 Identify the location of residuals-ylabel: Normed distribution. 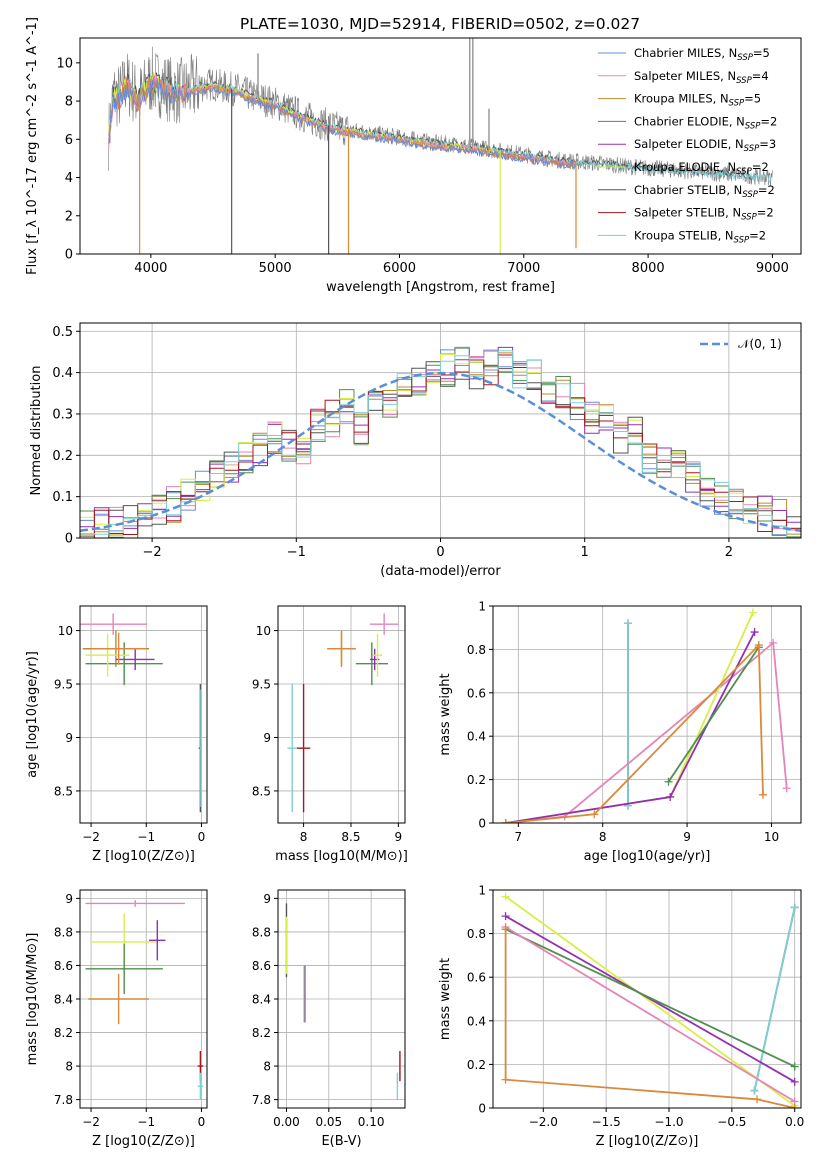
(36, 431).